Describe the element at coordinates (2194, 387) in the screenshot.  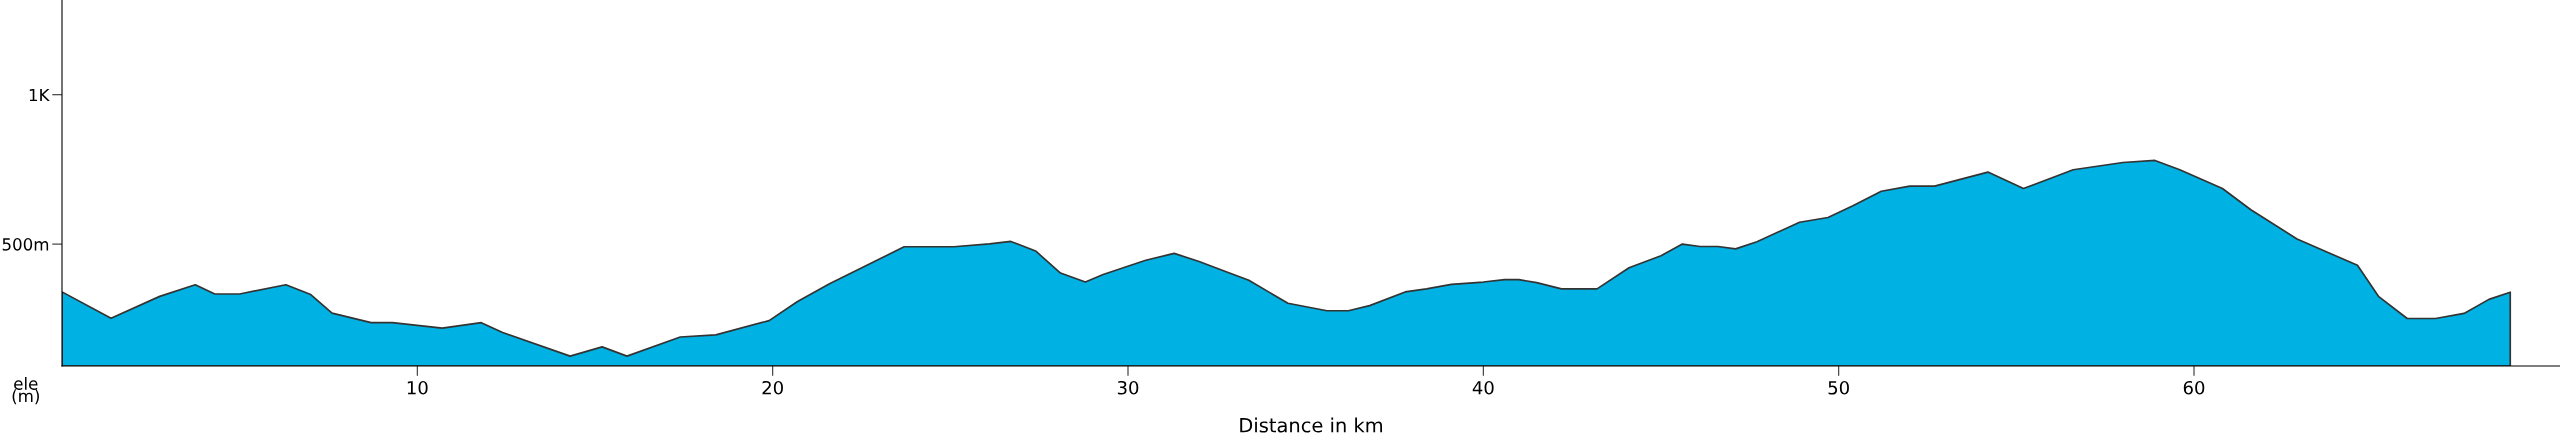
I see `x-tick-label: 60` at that location.